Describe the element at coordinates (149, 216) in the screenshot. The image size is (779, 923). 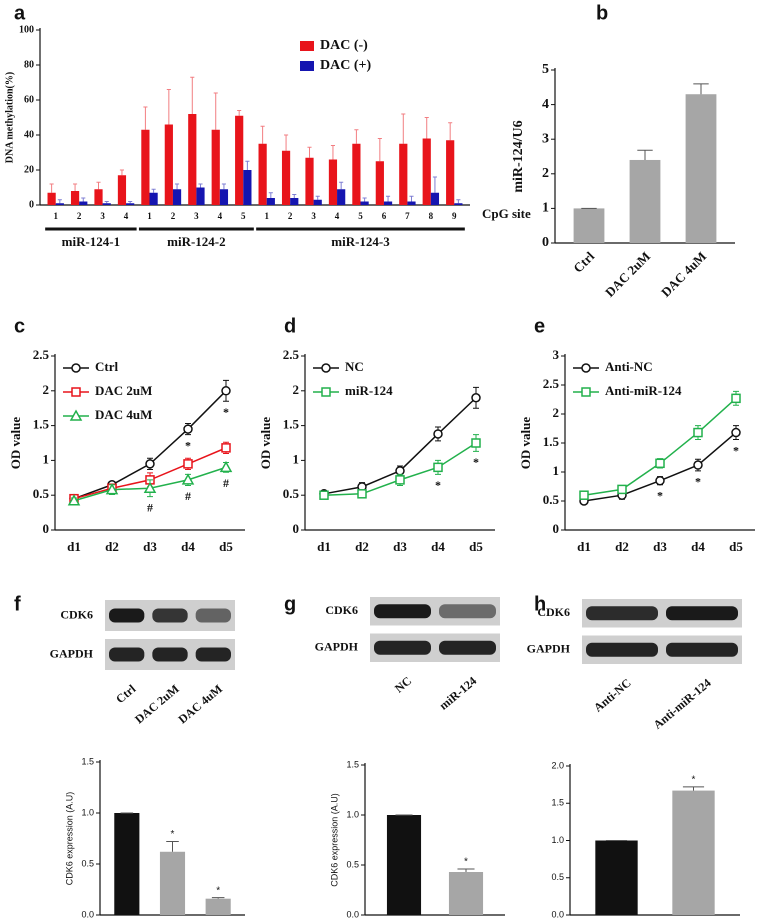
I see `x-tick-label: 1` at that location.